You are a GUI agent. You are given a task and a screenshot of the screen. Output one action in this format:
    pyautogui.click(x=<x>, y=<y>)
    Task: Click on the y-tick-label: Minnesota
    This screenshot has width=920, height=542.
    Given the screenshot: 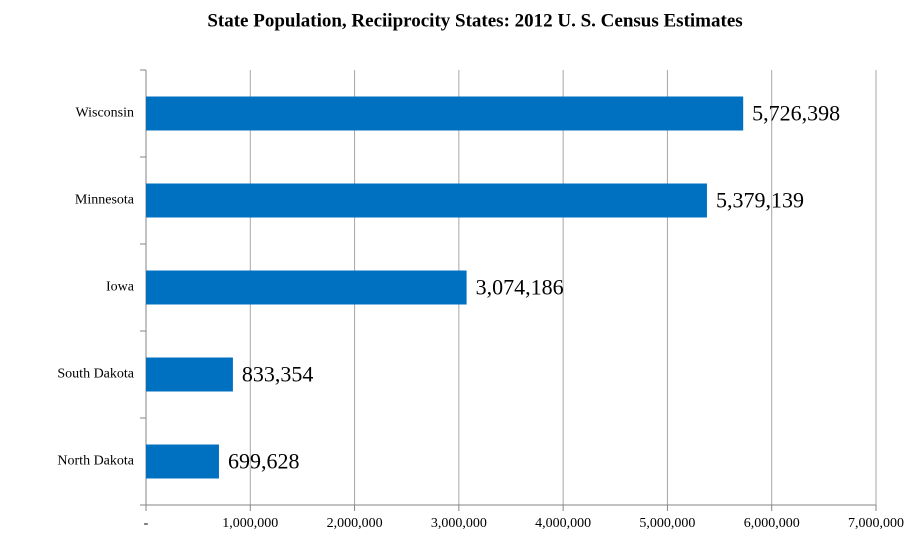 What is the action you would take?
    pyautogui.click(x=105, y=200)
    